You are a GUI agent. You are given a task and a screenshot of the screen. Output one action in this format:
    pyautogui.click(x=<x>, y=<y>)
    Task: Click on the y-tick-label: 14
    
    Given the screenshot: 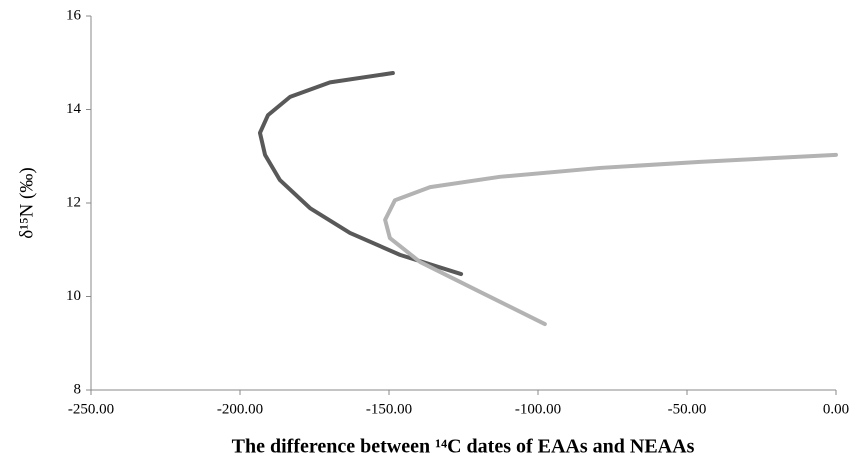 What is the action you would take?
    pyautogui.click(x=74, y=109)
    